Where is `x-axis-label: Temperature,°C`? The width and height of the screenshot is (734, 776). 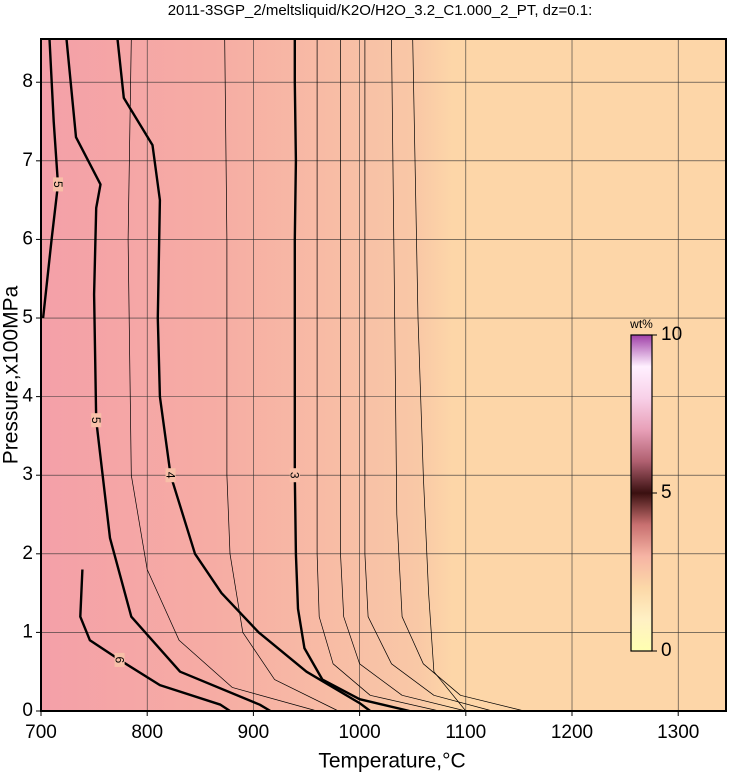
x-axis-label: Temperature,°C is located at coordinates (391, 761).